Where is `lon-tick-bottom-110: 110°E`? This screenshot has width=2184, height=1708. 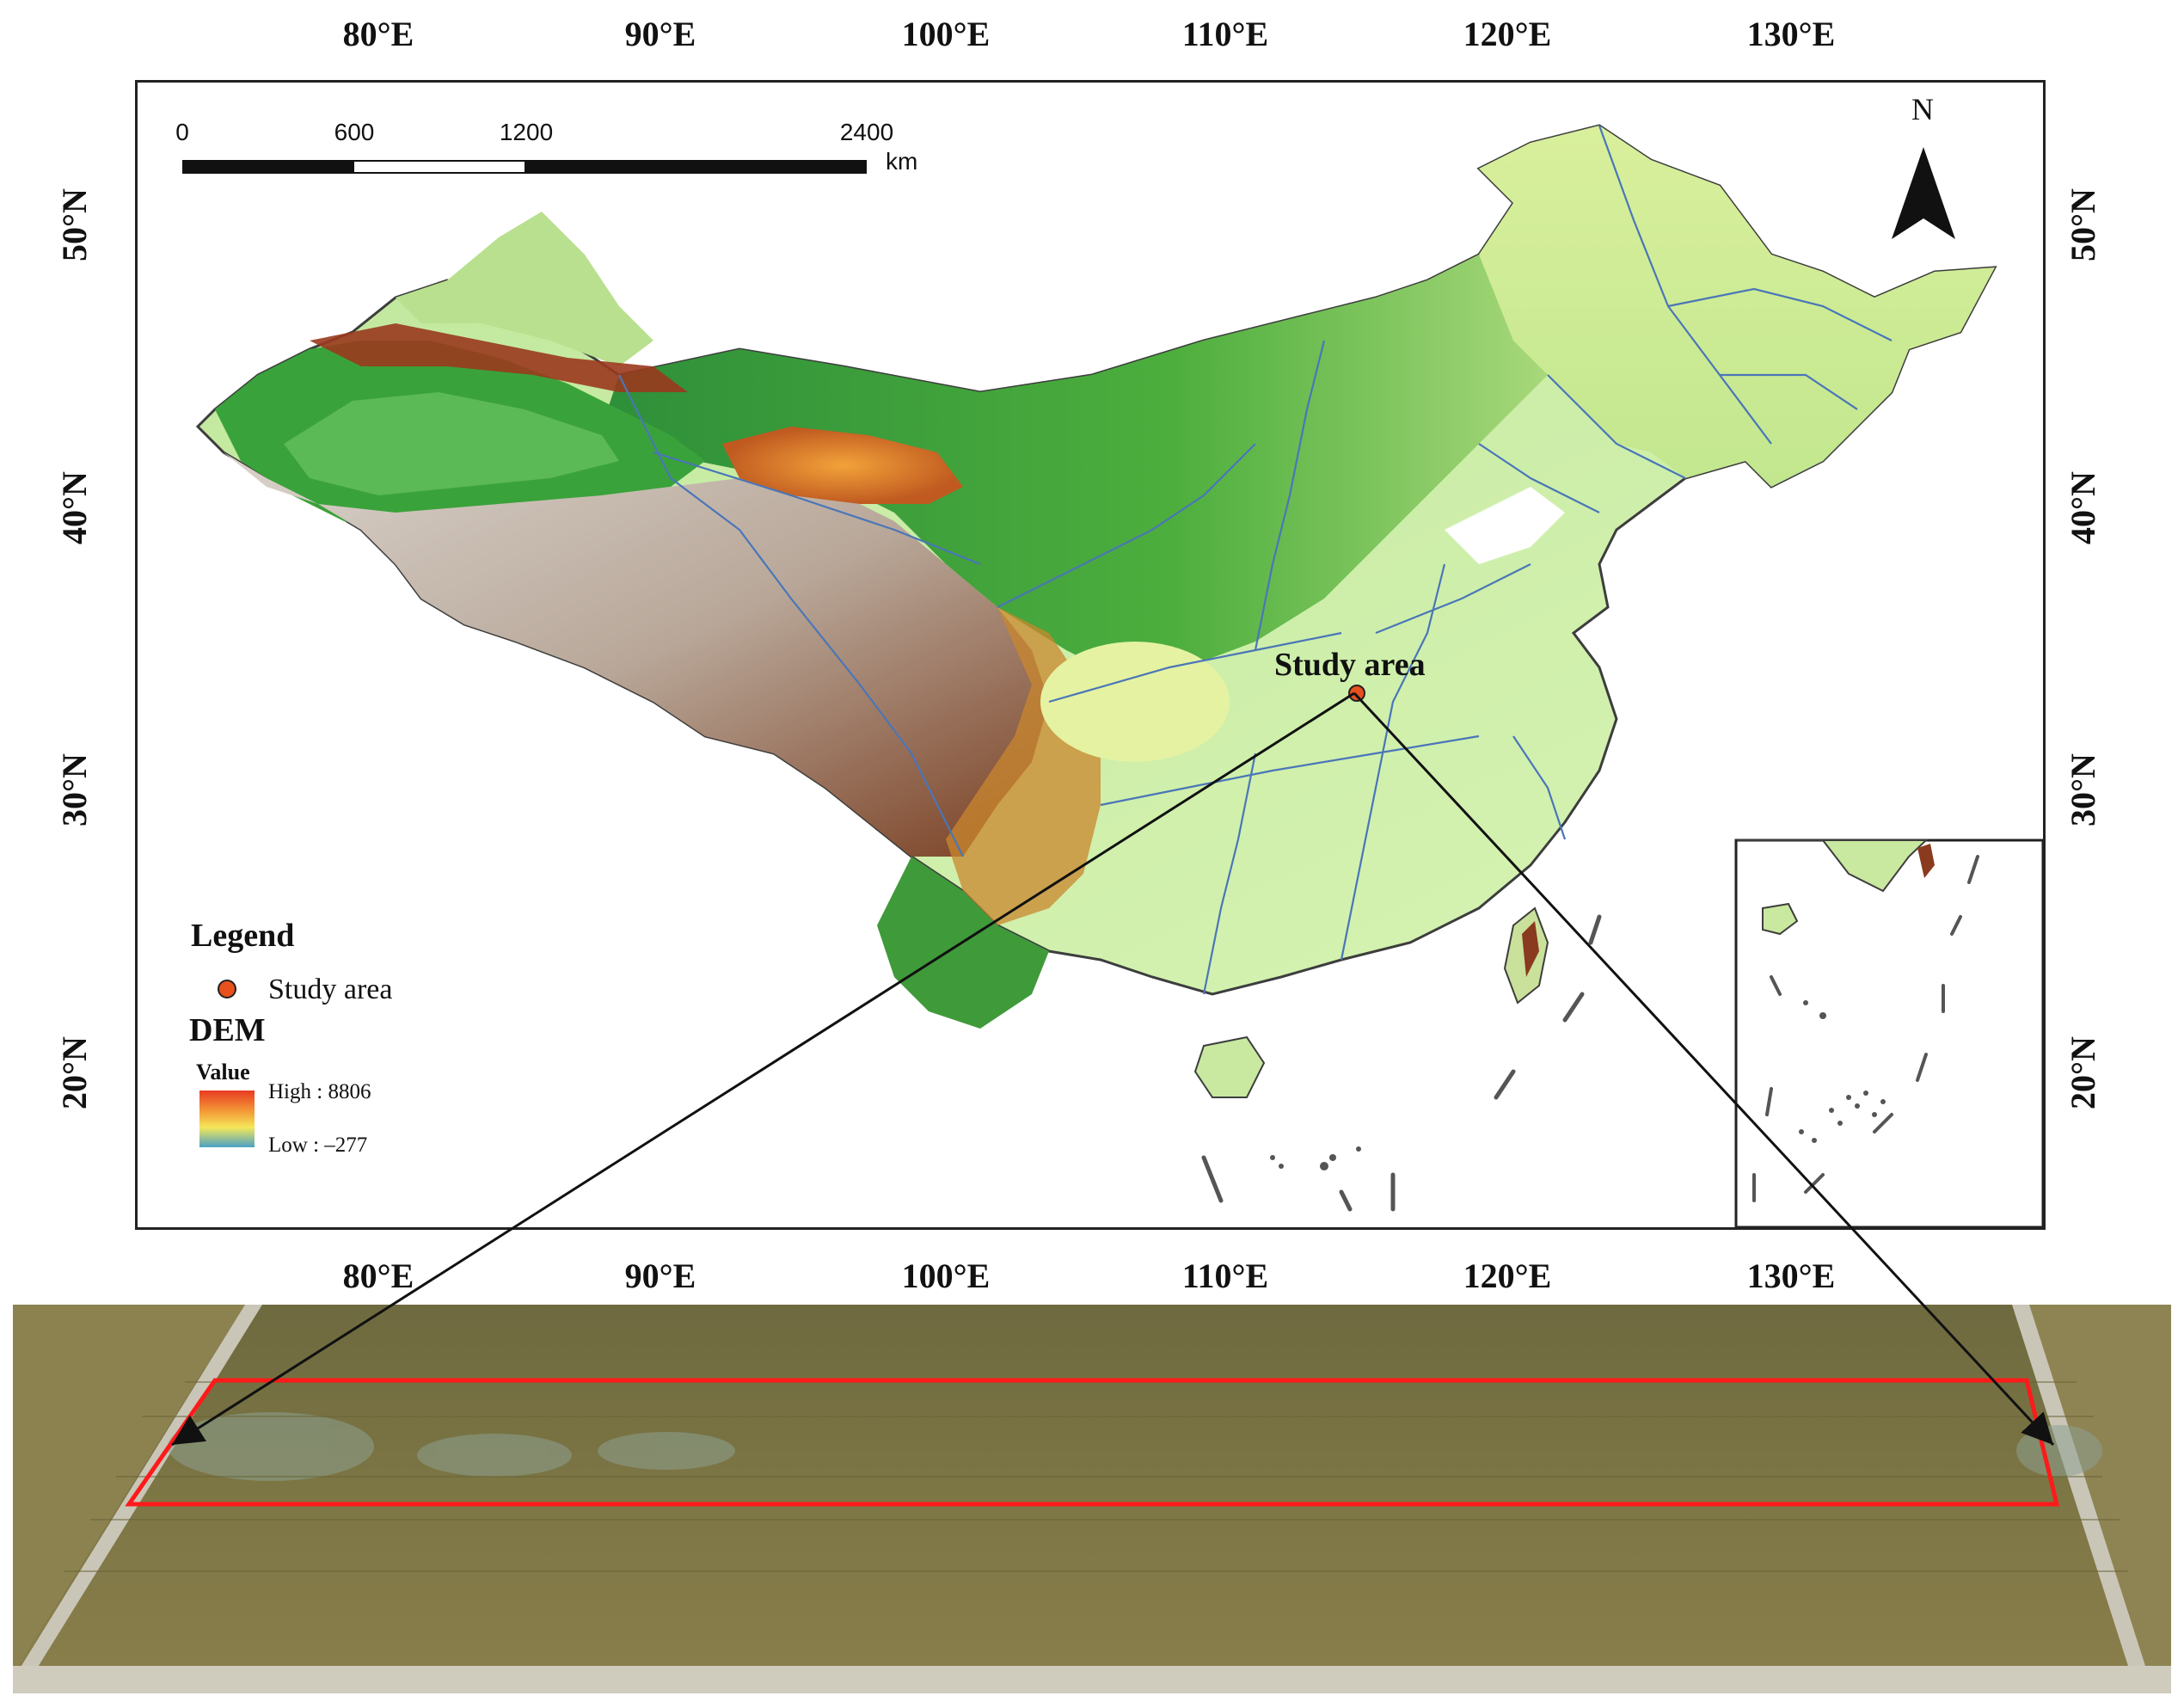 lon-tick-bottom-110: 110°E is located at coordinates (1225, 1275).